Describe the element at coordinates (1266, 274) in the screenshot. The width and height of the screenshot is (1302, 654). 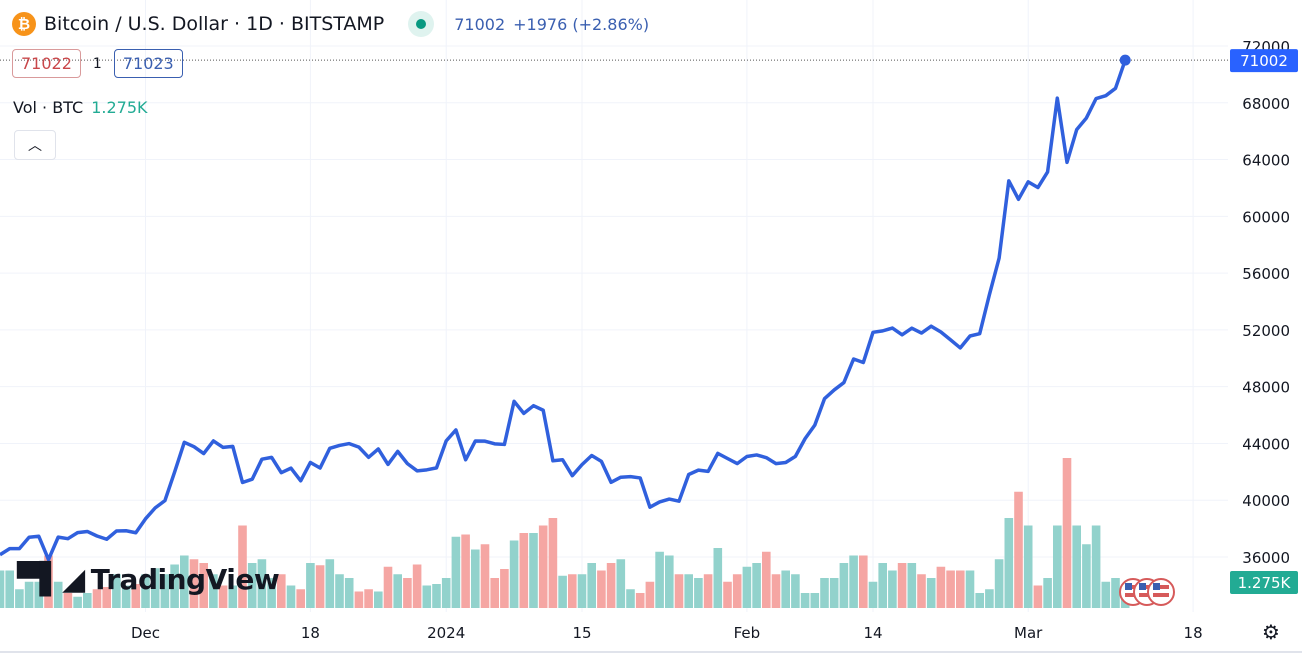
I see `y-tick-label: 56000` at that location.